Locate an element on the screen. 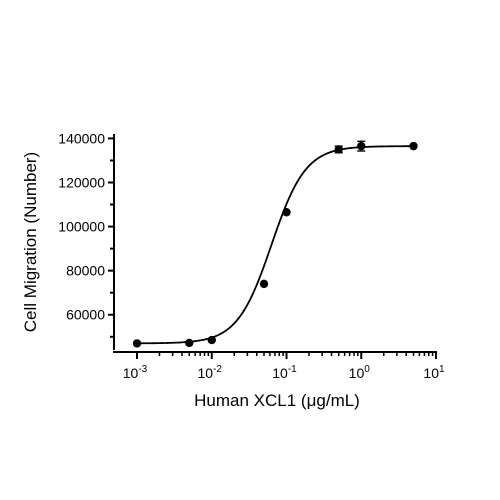  x-tick-exponent: 1 is located at coordinates (442, 369).